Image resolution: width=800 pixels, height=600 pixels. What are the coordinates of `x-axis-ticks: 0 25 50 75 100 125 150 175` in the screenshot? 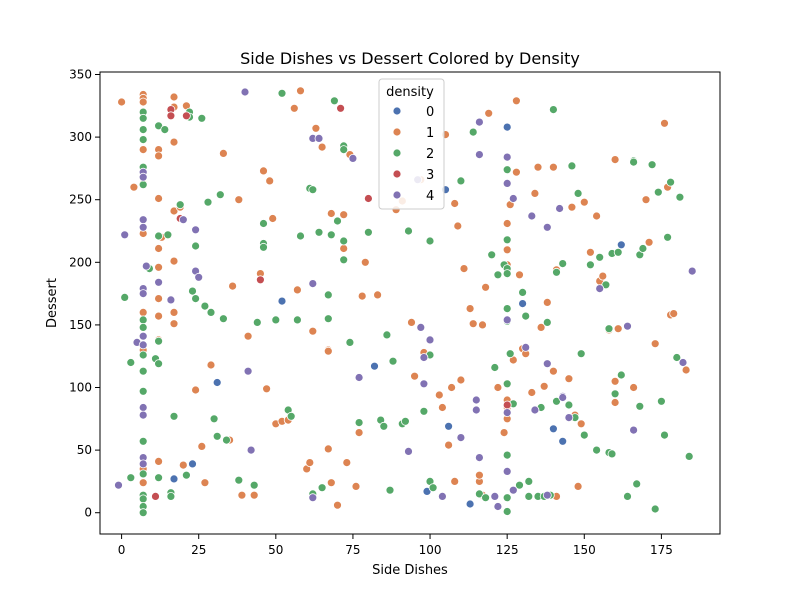 It's located at (395, 545).